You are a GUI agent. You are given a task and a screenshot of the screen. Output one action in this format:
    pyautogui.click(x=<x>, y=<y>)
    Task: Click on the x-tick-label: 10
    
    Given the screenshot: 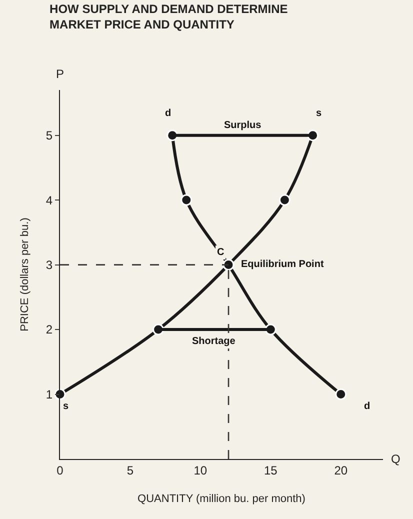 What is the action you would take?
    pyautogui.click(x=201, y=471)
    